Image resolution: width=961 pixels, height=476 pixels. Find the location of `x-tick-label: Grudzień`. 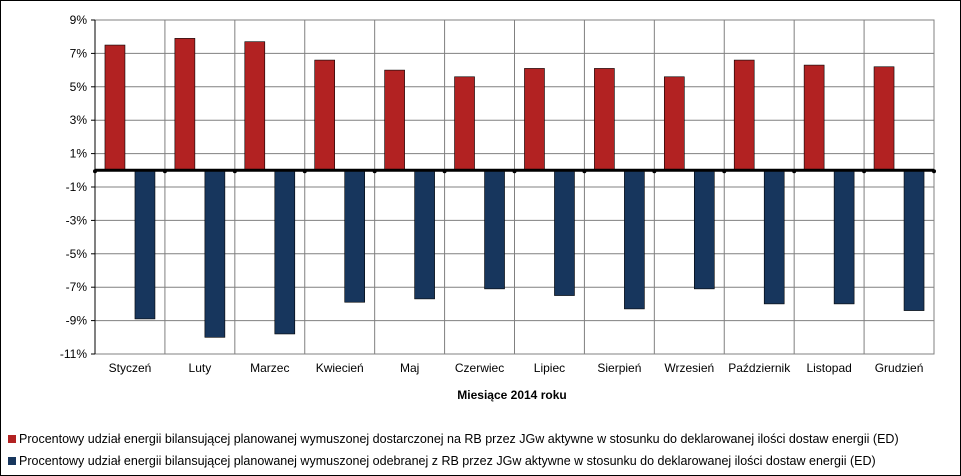

x-tick-label: Grudzień is located at coordinates (899, 368).